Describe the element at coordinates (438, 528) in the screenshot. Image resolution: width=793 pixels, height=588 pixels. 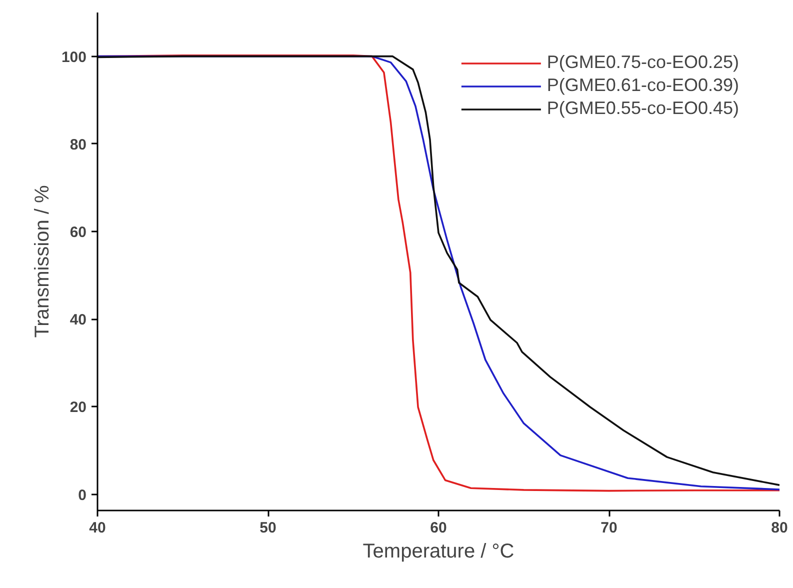
I see `x-tick-label: 60` at that location.